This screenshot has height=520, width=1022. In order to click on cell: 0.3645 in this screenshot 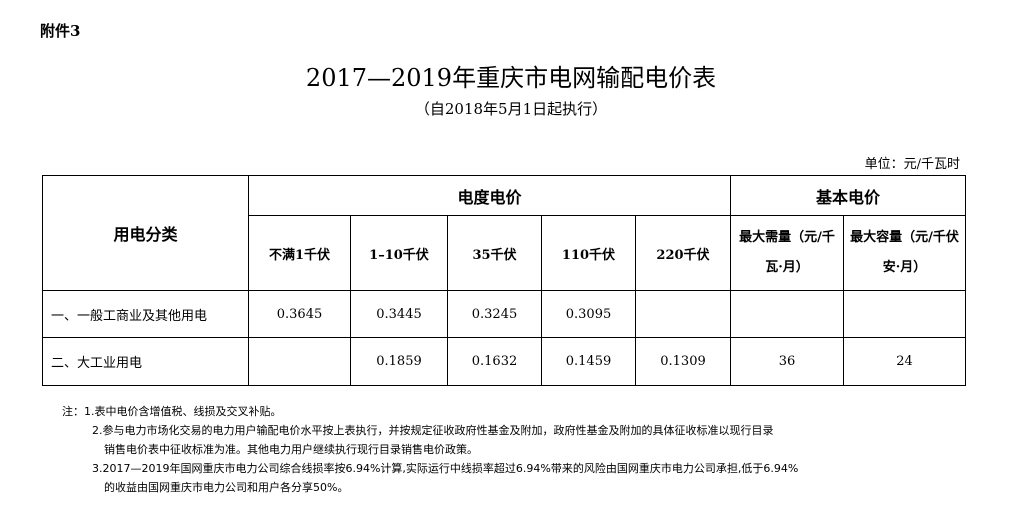, I will do `click(299, 314)`.